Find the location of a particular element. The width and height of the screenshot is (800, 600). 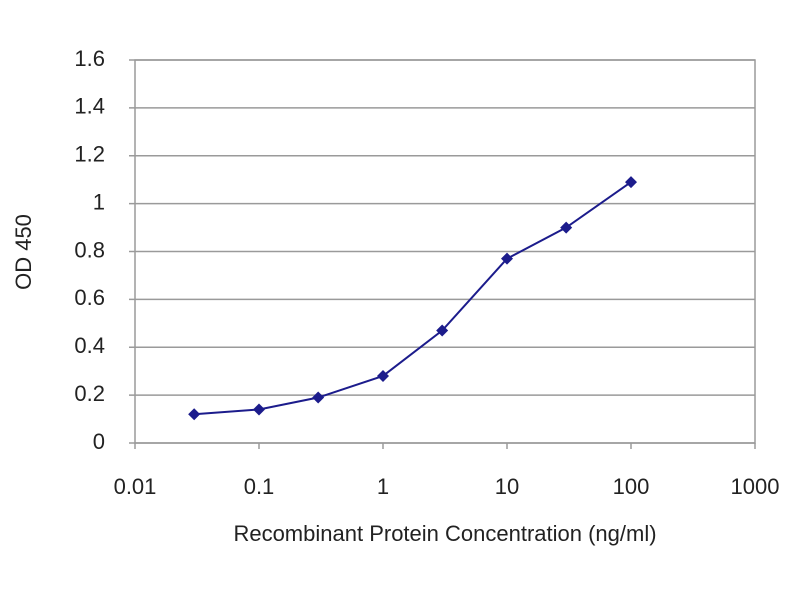

y-tick-label: 1.6 is located at coordinates (89, 58).